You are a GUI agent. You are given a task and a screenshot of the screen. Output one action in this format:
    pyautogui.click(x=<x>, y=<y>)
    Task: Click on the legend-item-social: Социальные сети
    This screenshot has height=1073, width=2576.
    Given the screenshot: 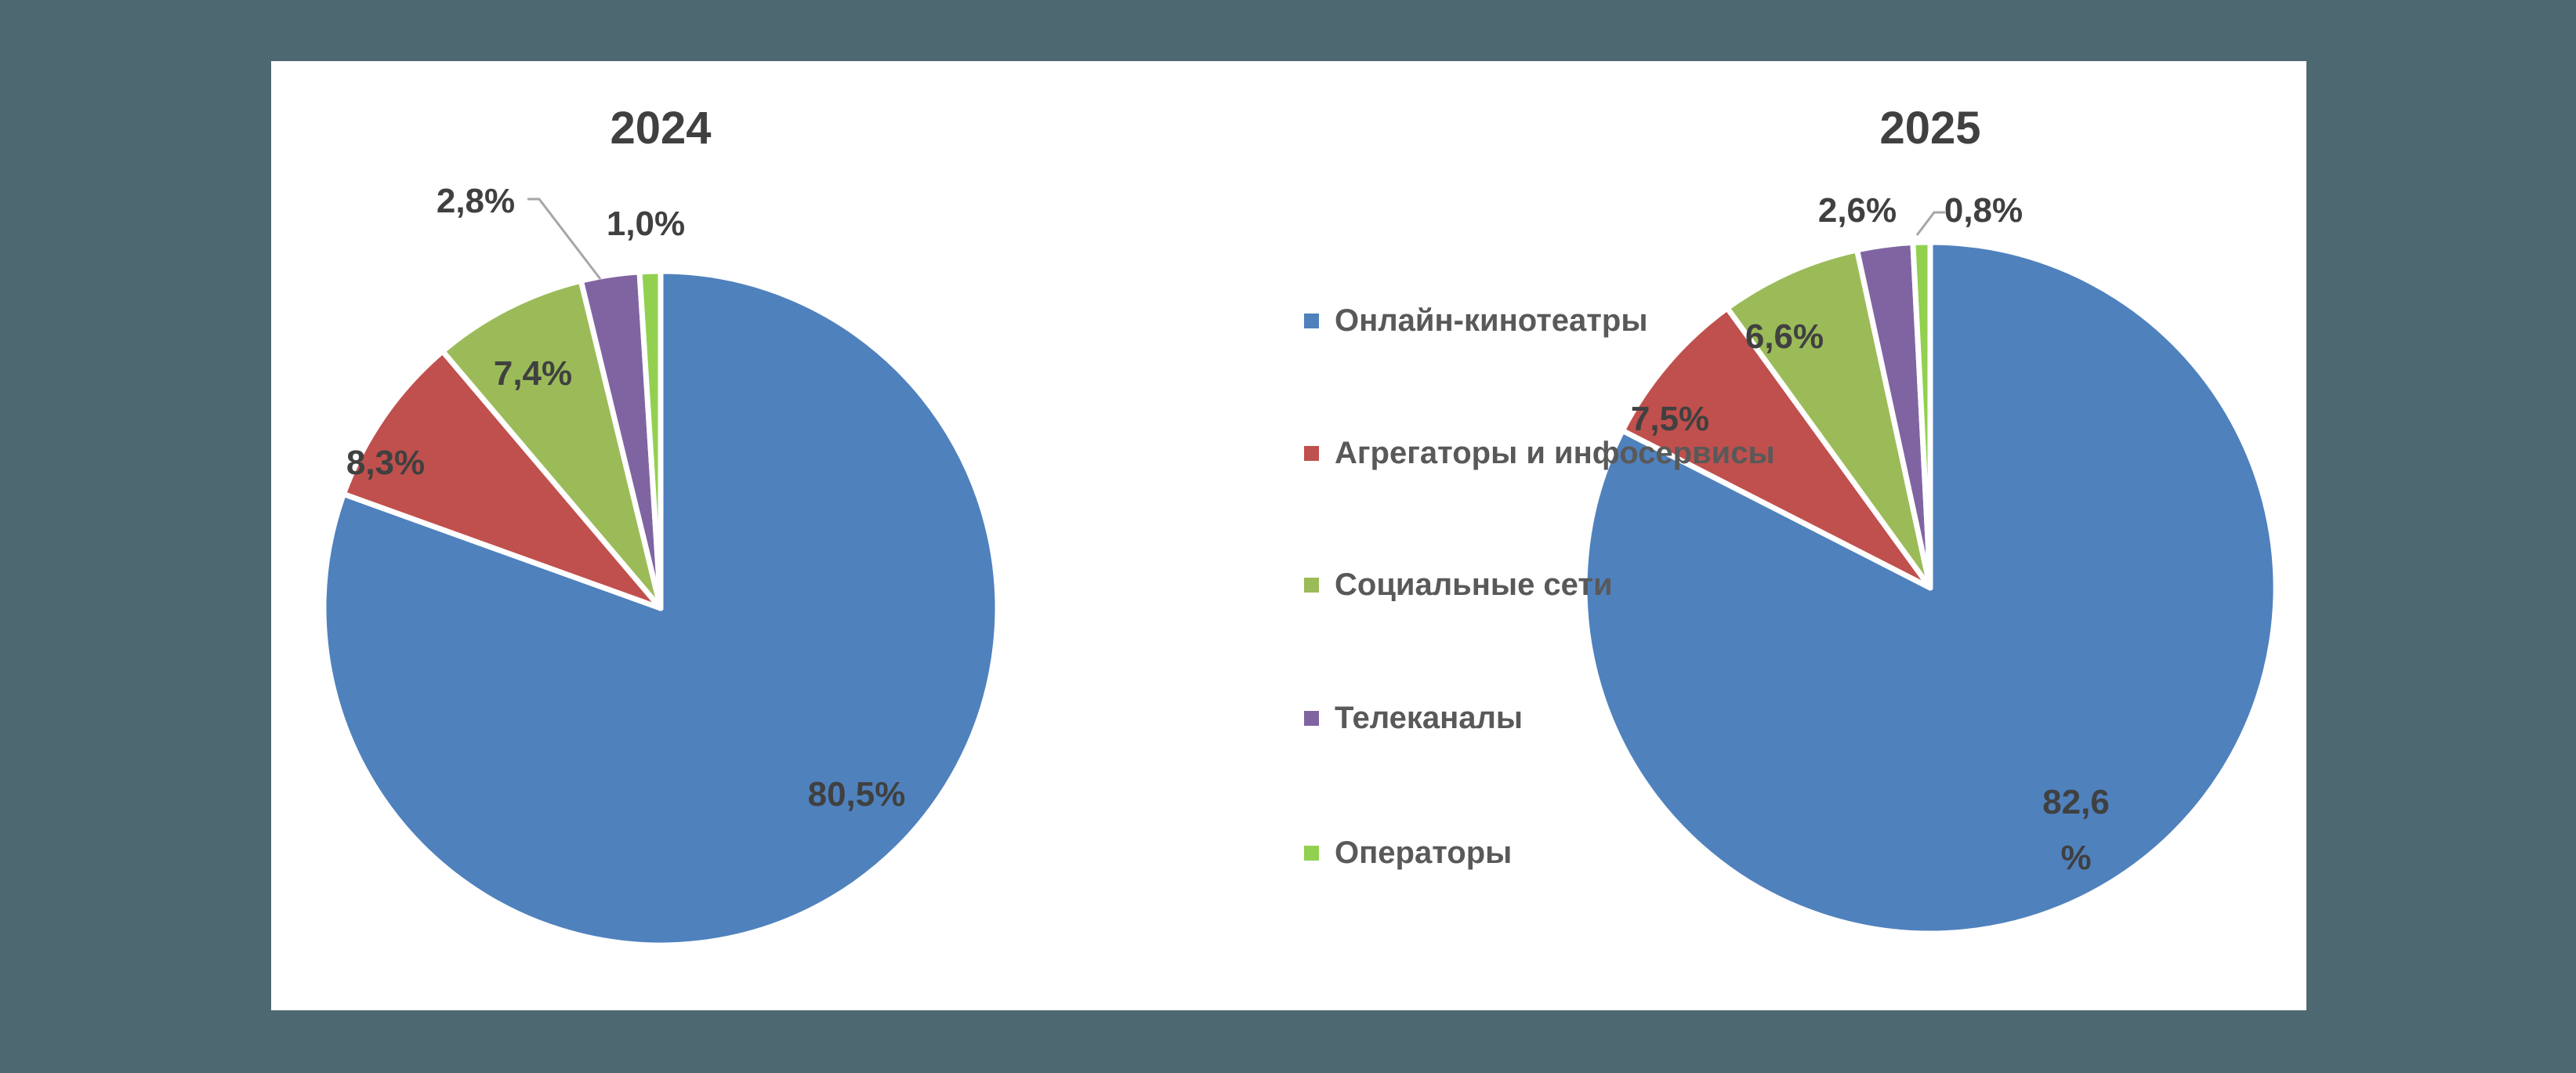 What is the action you would take?
    pyautogui.click(x=1458, y=585)
    